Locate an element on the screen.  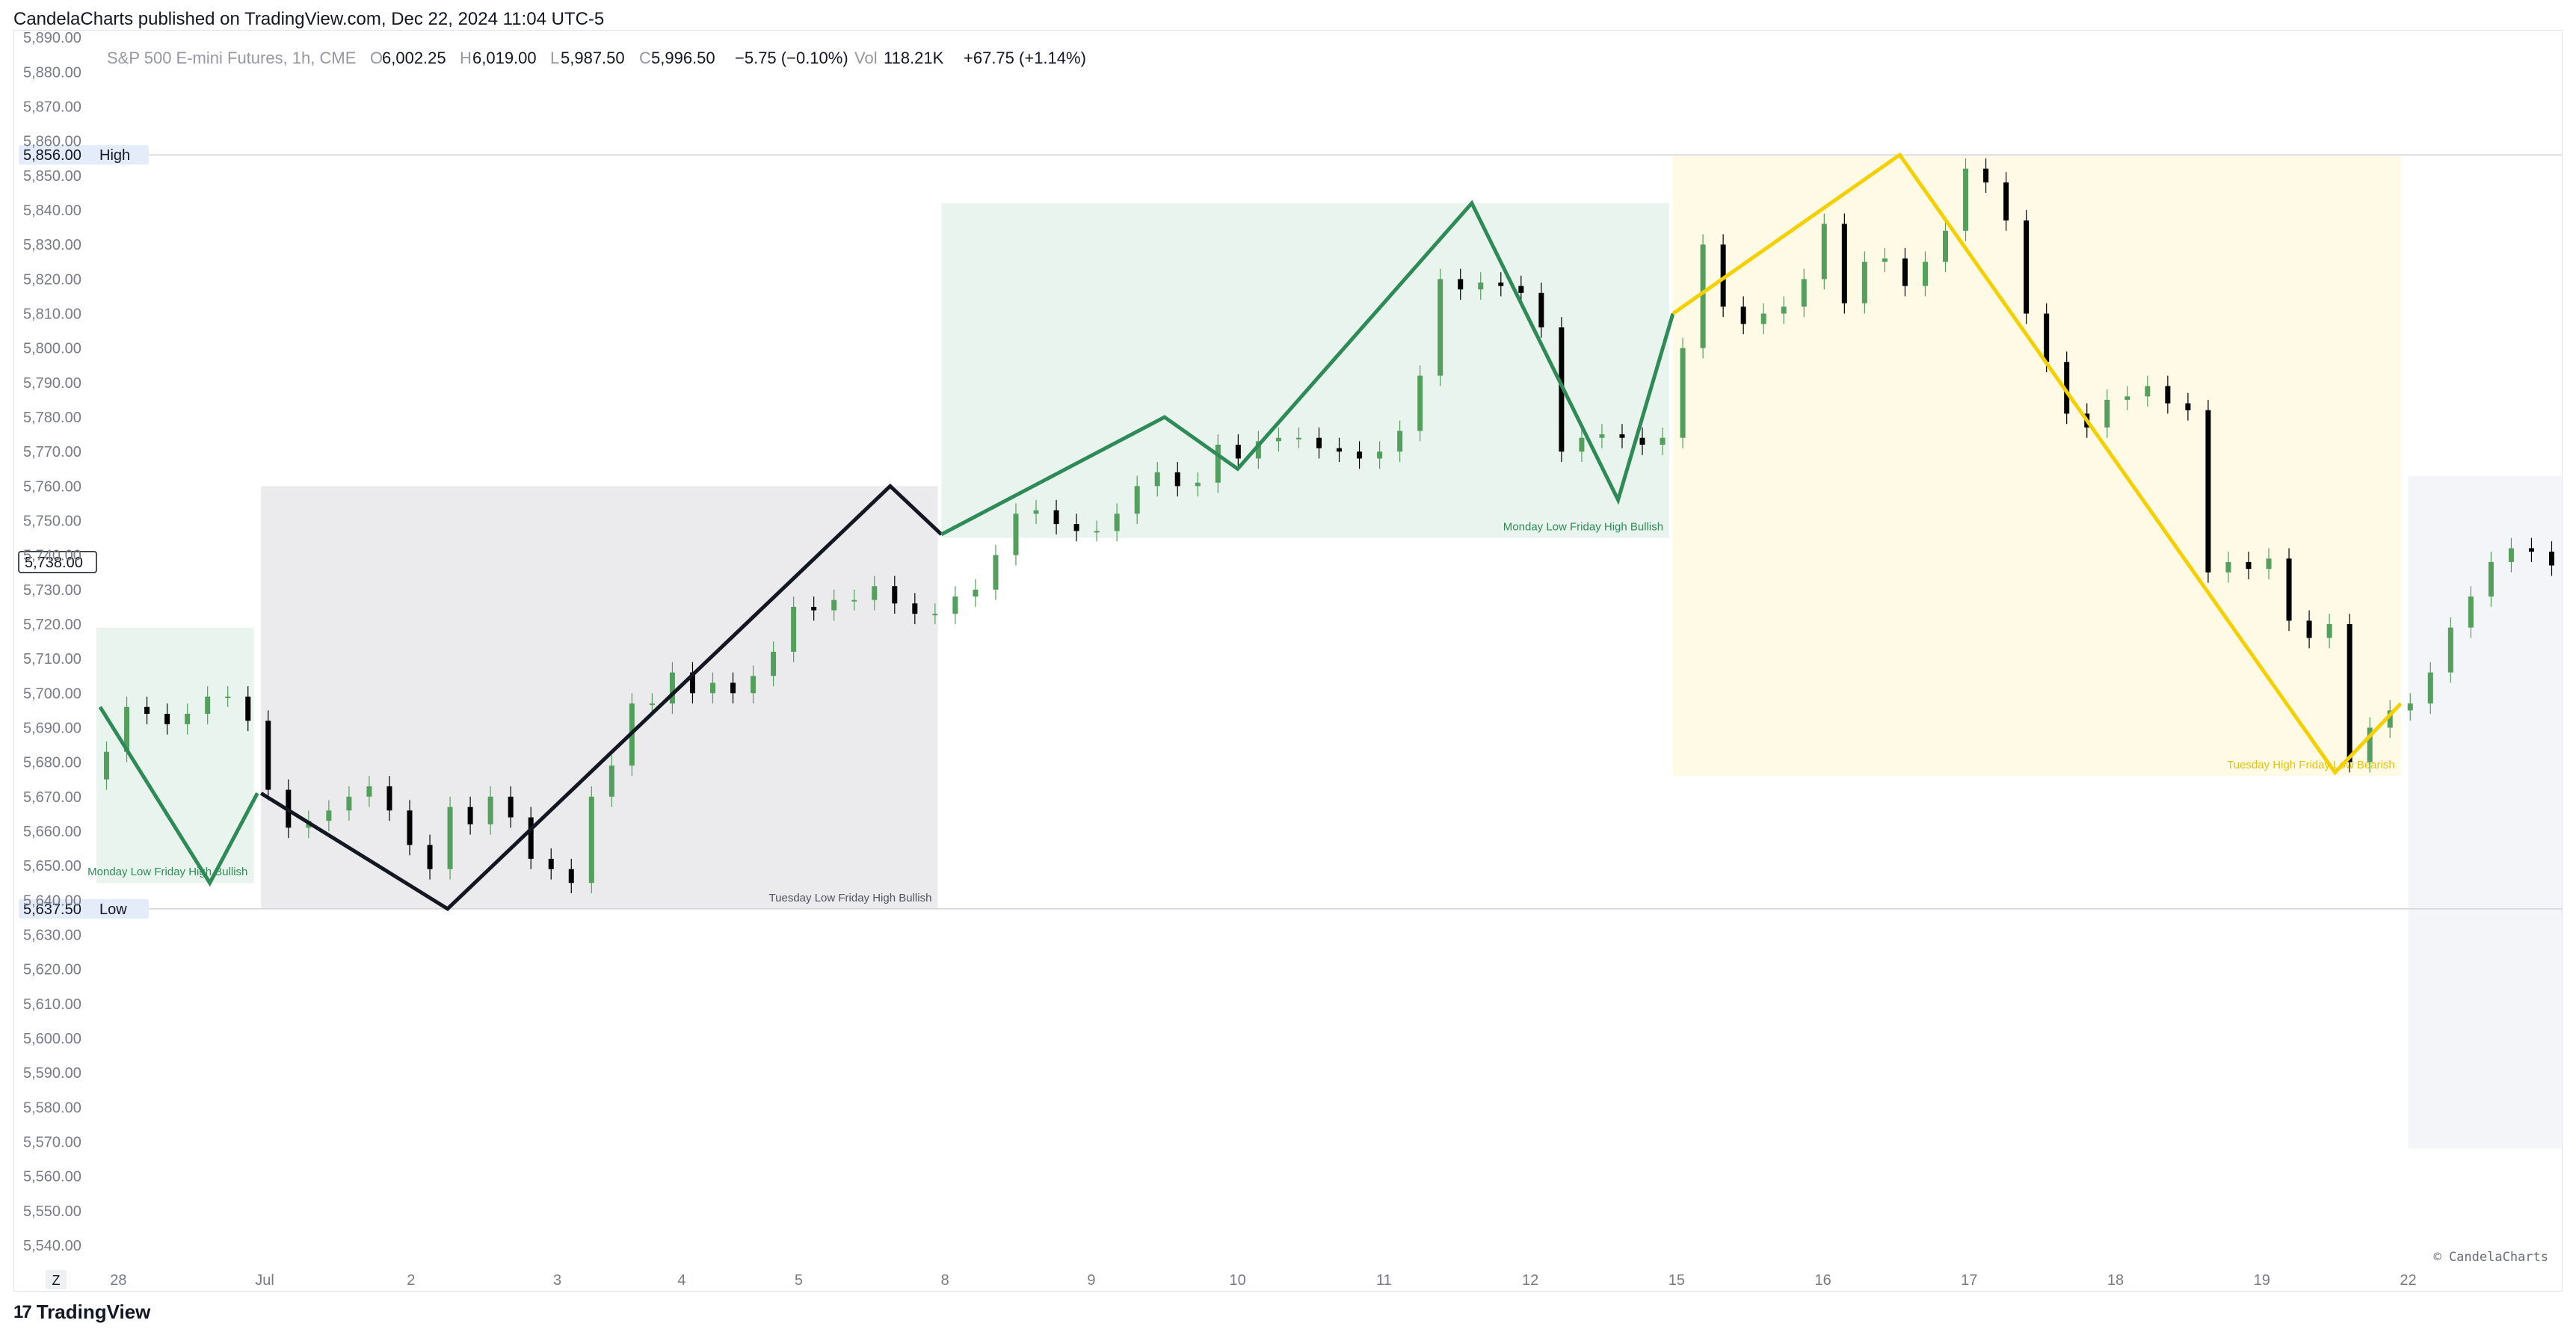
y-tick-33: 5,870.00 is located at coordinates (52, 108).